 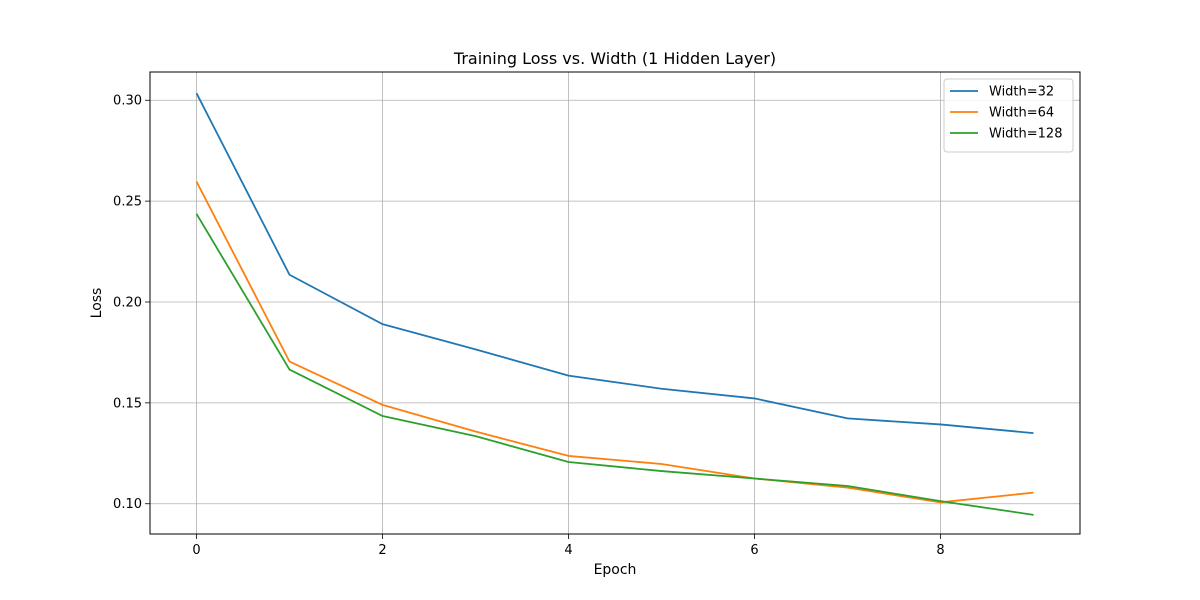 I want to click on legend-label: Width=128, so click(x=1025, y=134).